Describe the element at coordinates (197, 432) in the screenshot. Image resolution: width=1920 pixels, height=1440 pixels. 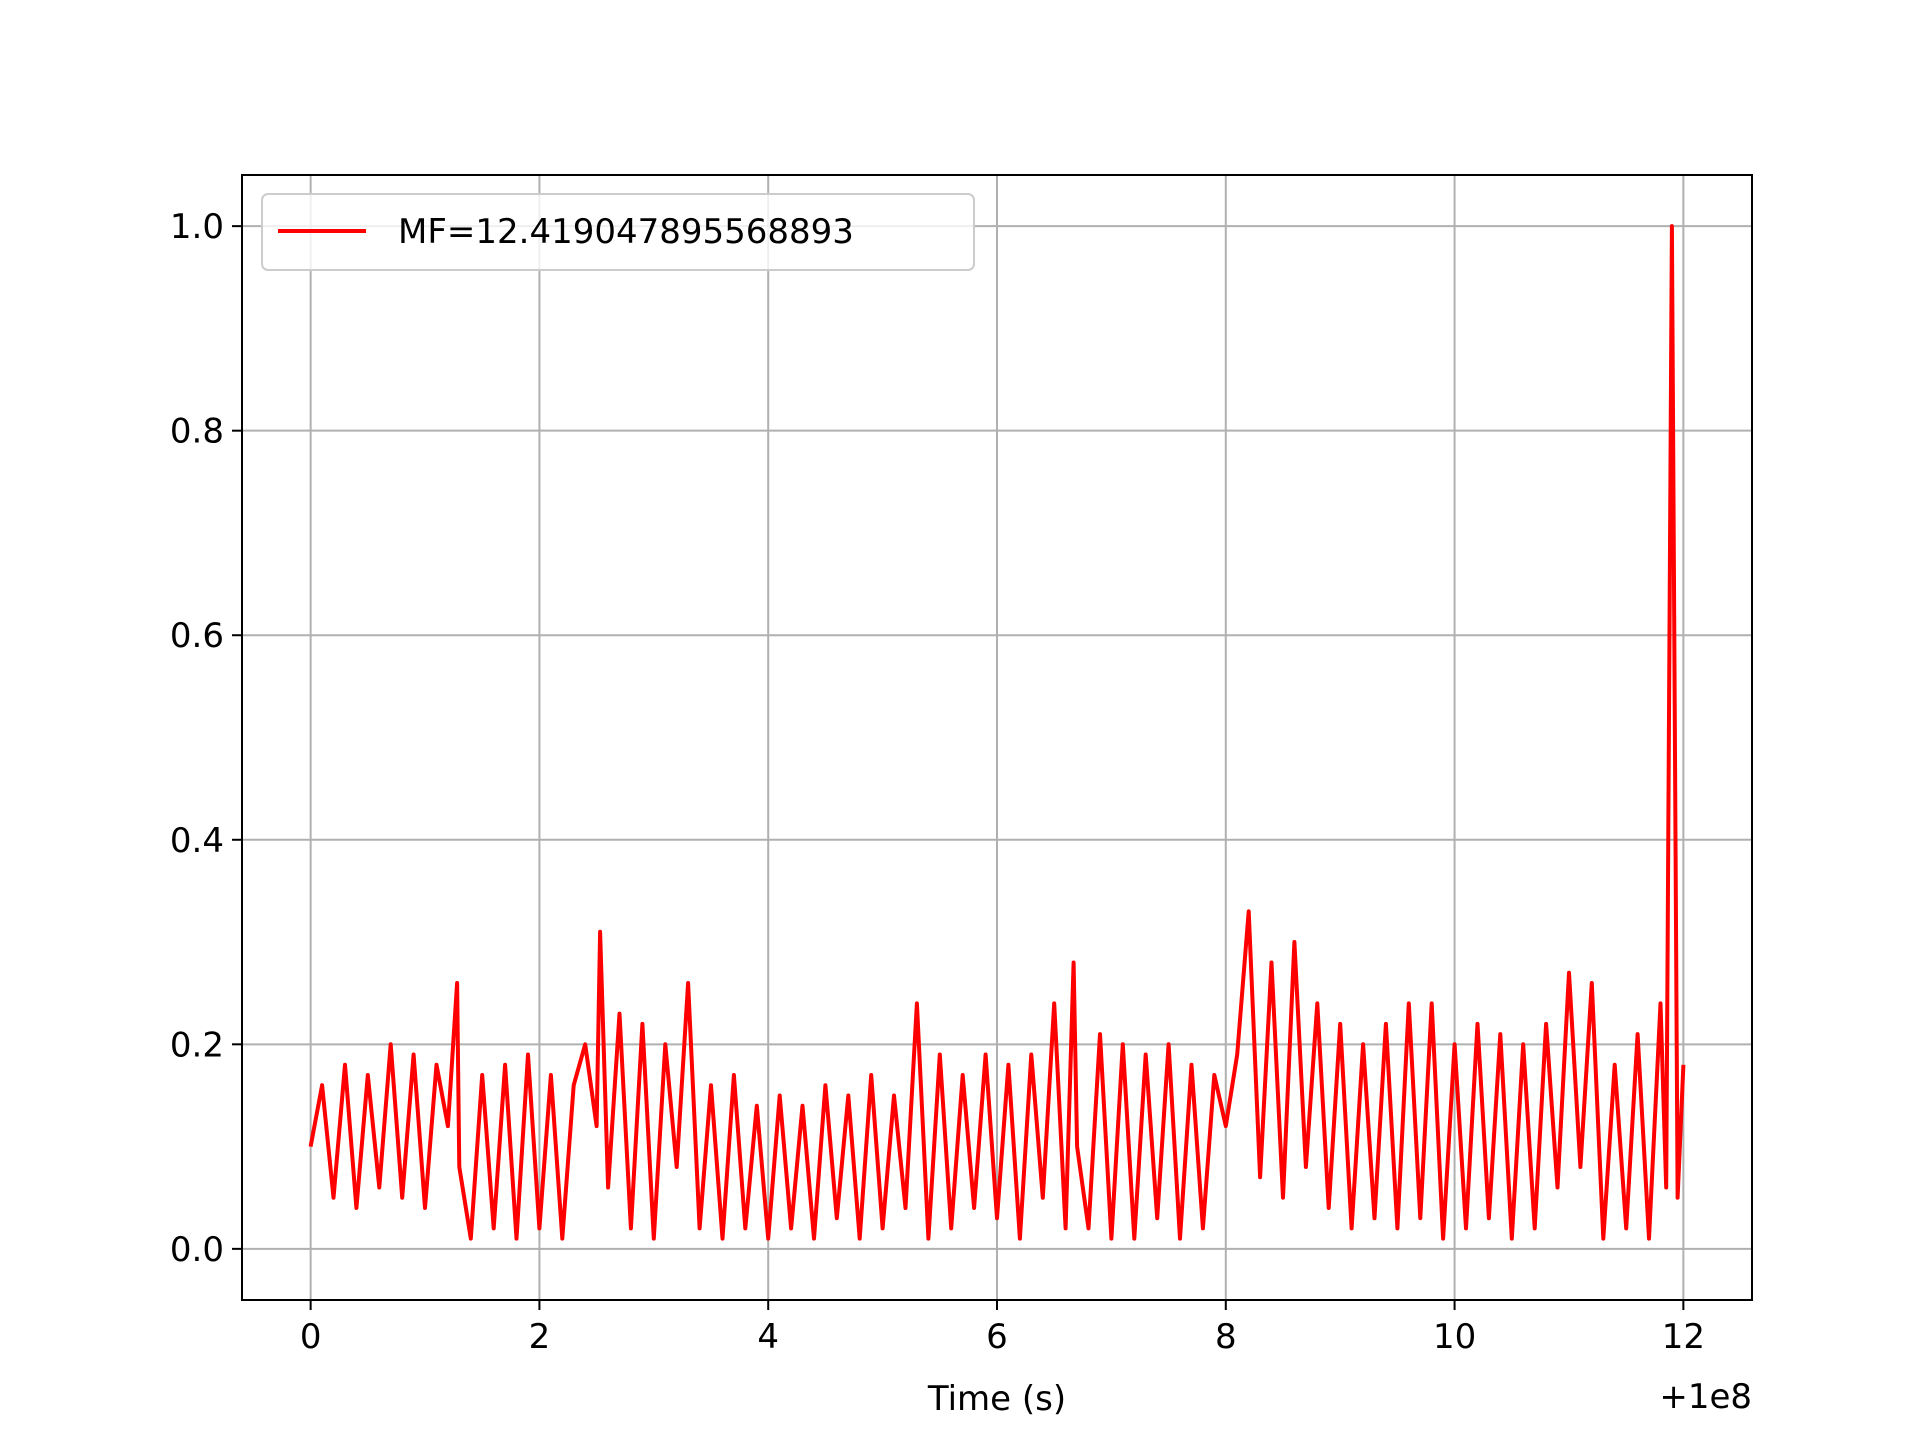
I see `y-tick-label: 0.8` at that location.